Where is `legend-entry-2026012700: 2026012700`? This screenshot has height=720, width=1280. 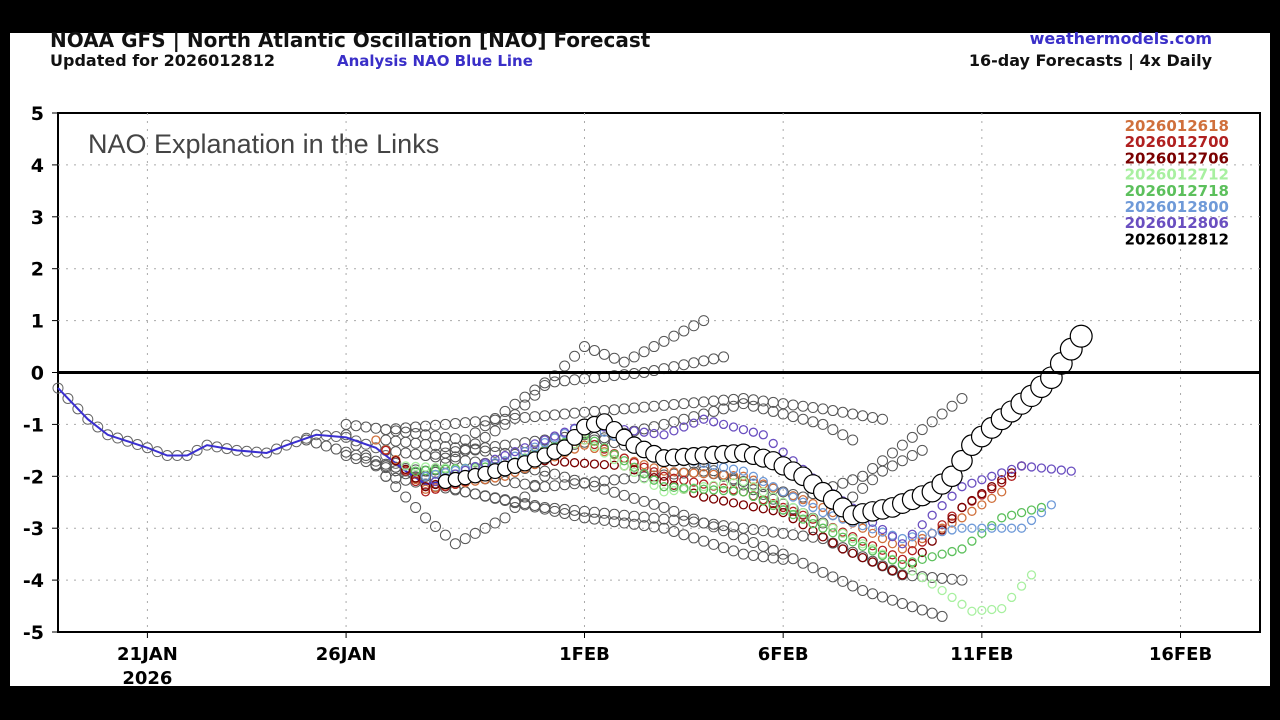 legend-entry-2026012700: 2026012700 is located at coordinates (1177, 142).